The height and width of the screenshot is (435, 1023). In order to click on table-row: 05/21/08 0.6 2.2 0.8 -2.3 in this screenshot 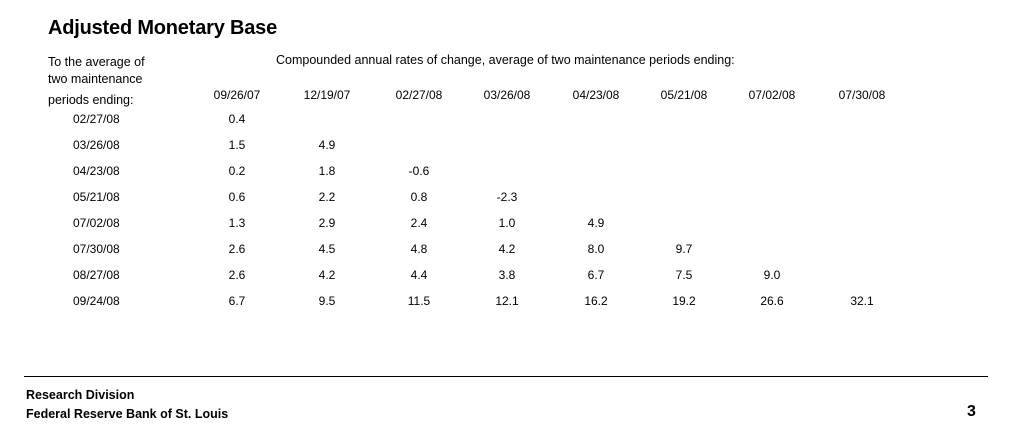, I will do `click(478, 197)`.